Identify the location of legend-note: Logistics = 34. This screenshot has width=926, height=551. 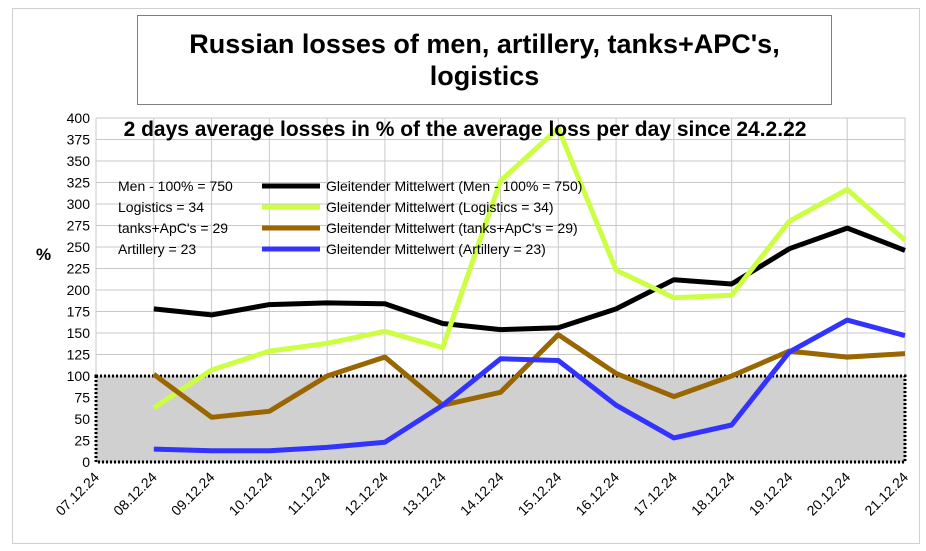
(161, 207).